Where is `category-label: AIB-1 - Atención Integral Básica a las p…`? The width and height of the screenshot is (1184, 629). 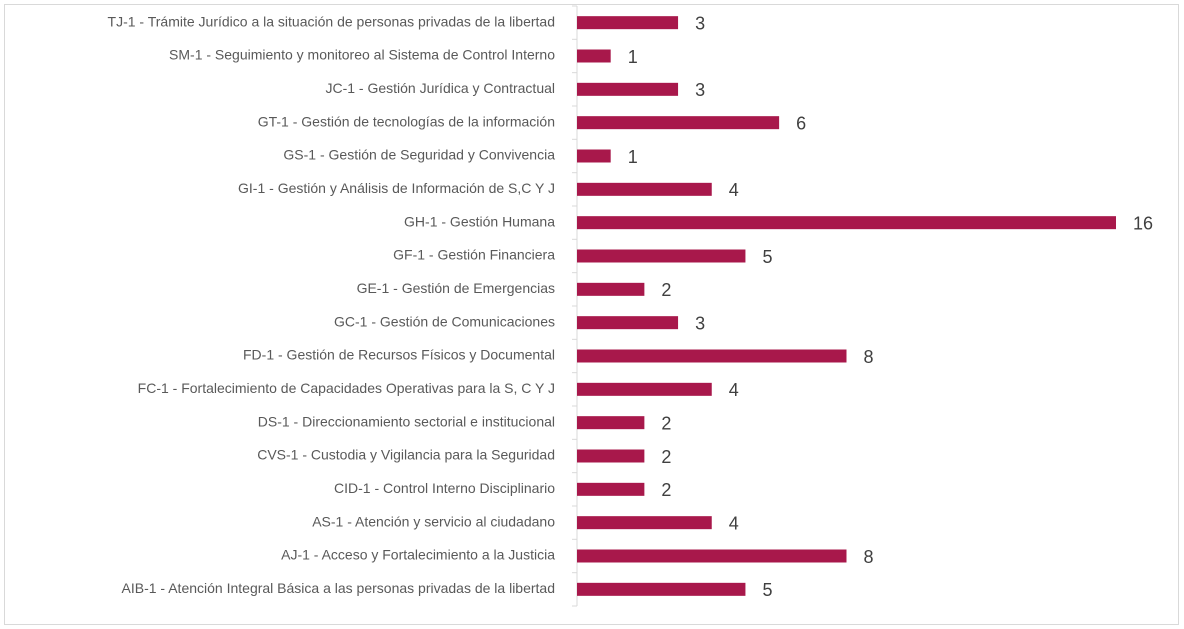 category-label: AIB-1 - Atención Integral Básica a las p… is located at coordinates (338, 588).